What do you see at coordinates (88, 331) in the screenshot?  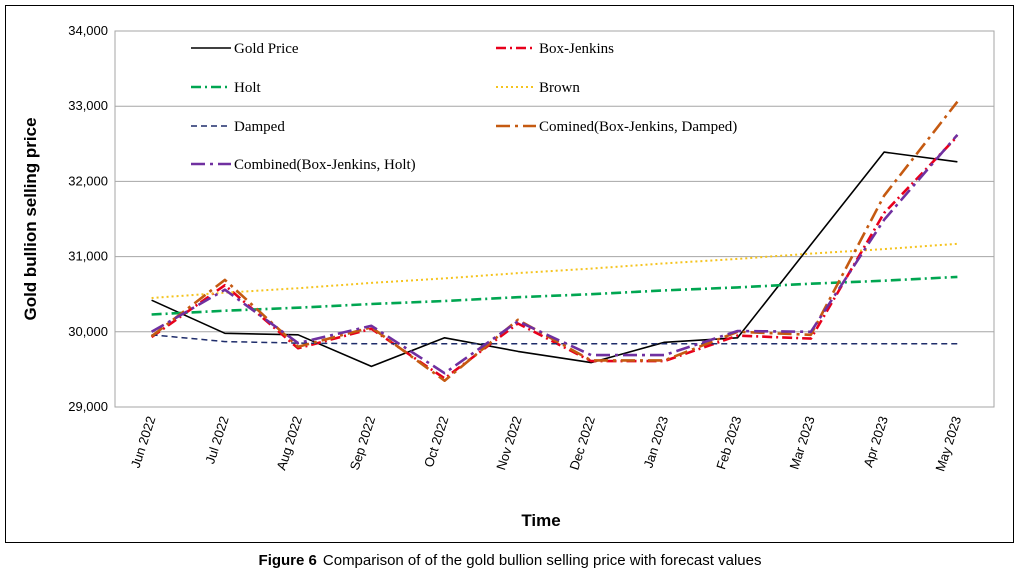 I see `y-tick-label: 30,000` at bounding box center [88, 331].